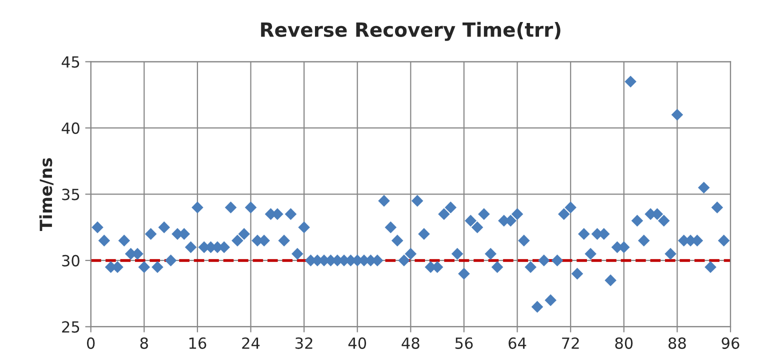 This screenshot has width=757, height=363. What do you see at coordinates (411, 343) in the screenshot?
I see `x-tick-label: 48` at bounding box center [411, 343].